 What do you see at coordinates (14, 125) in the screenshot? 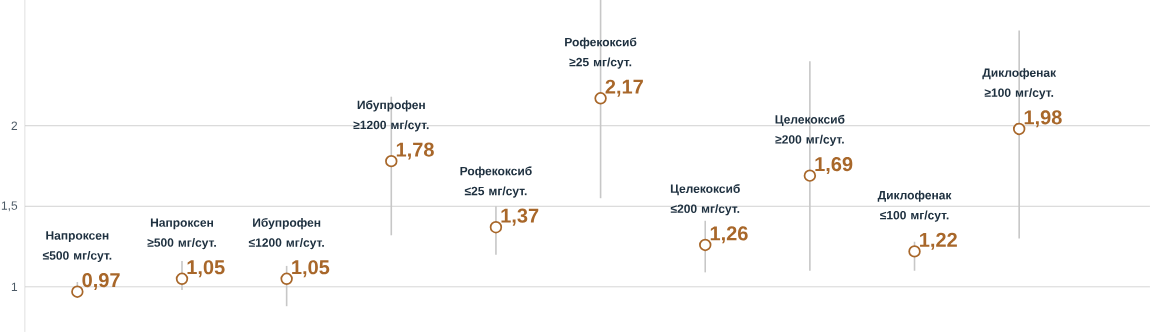
I see `y-tick-label: 2` at bounding box center [14, 125].